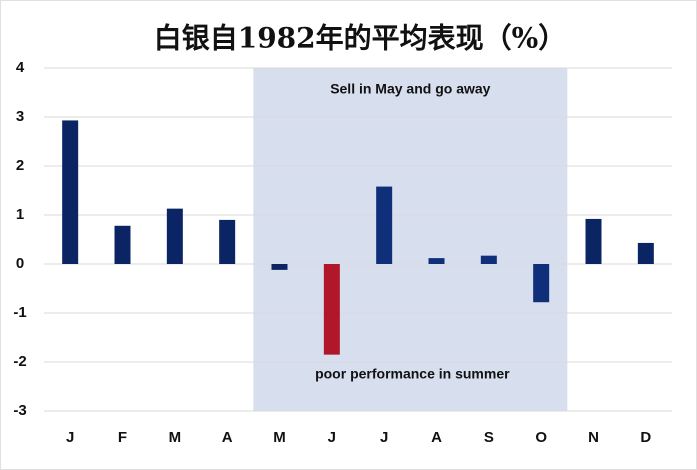  What do you see at coordinates (645, 437) in the screenshot?
I see `x-tick-label: D` at bounding box center [645, 437].